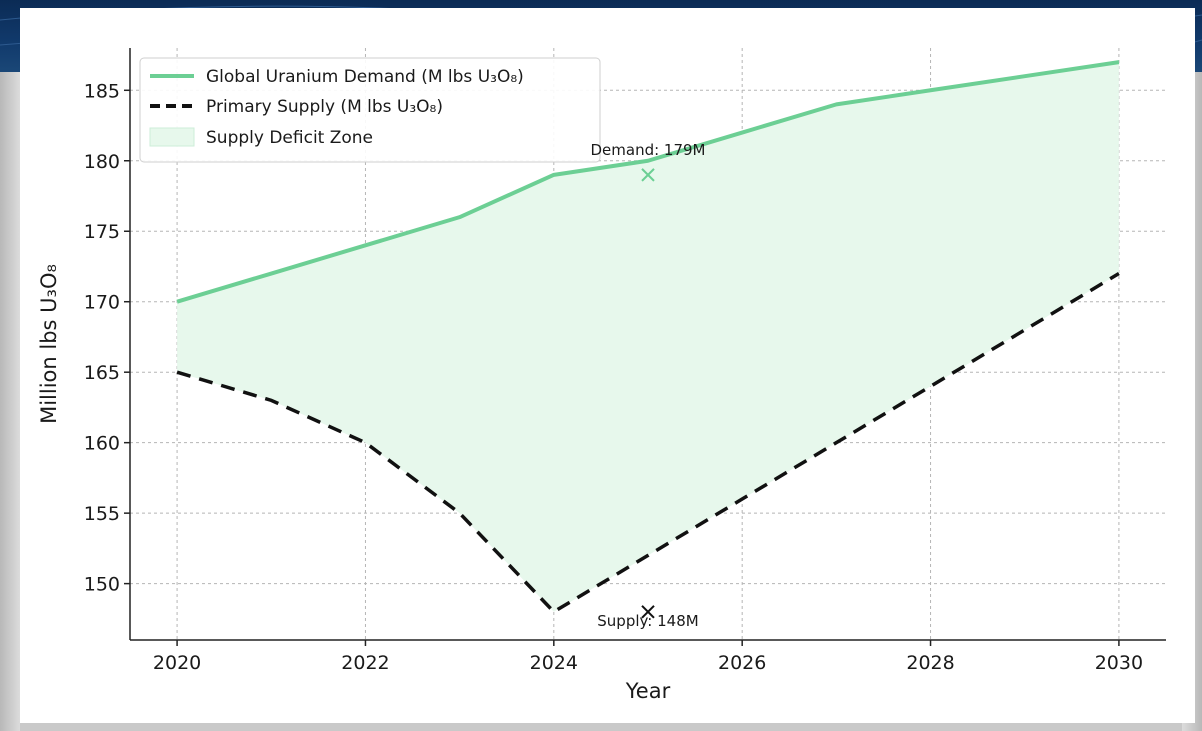 Image resolution: width=1202 pixels, height=731 pixels. Describe the element at coordinates (107, 338) in the screenshot. I see `y-axis-ticks: 150 155 160 165 170 175 180 185` at that location.